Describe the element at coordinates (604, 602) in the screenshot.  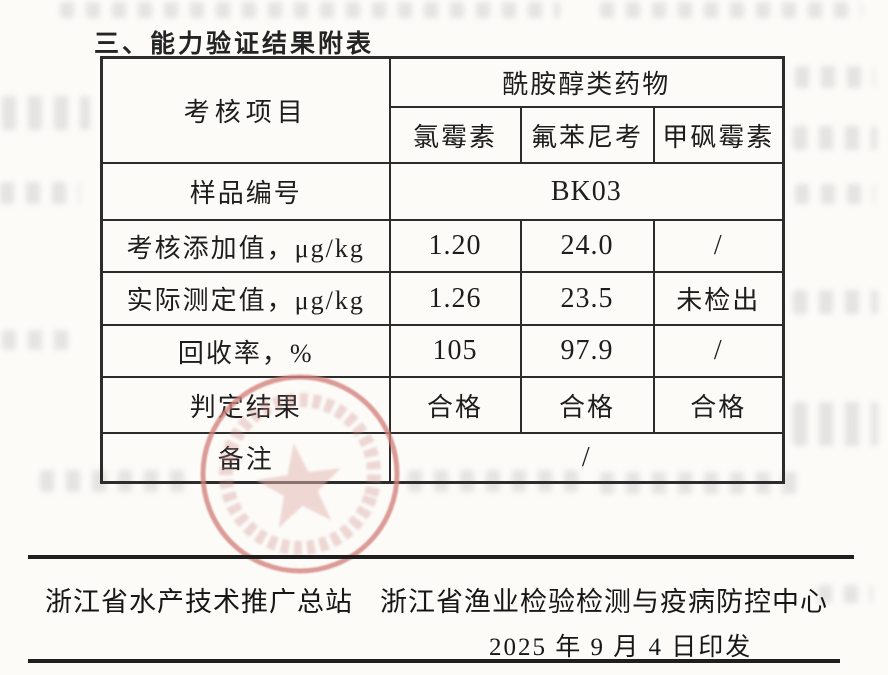
I see `org-right: 浙江省渔业检验检测与疫病防控中心` at that location.